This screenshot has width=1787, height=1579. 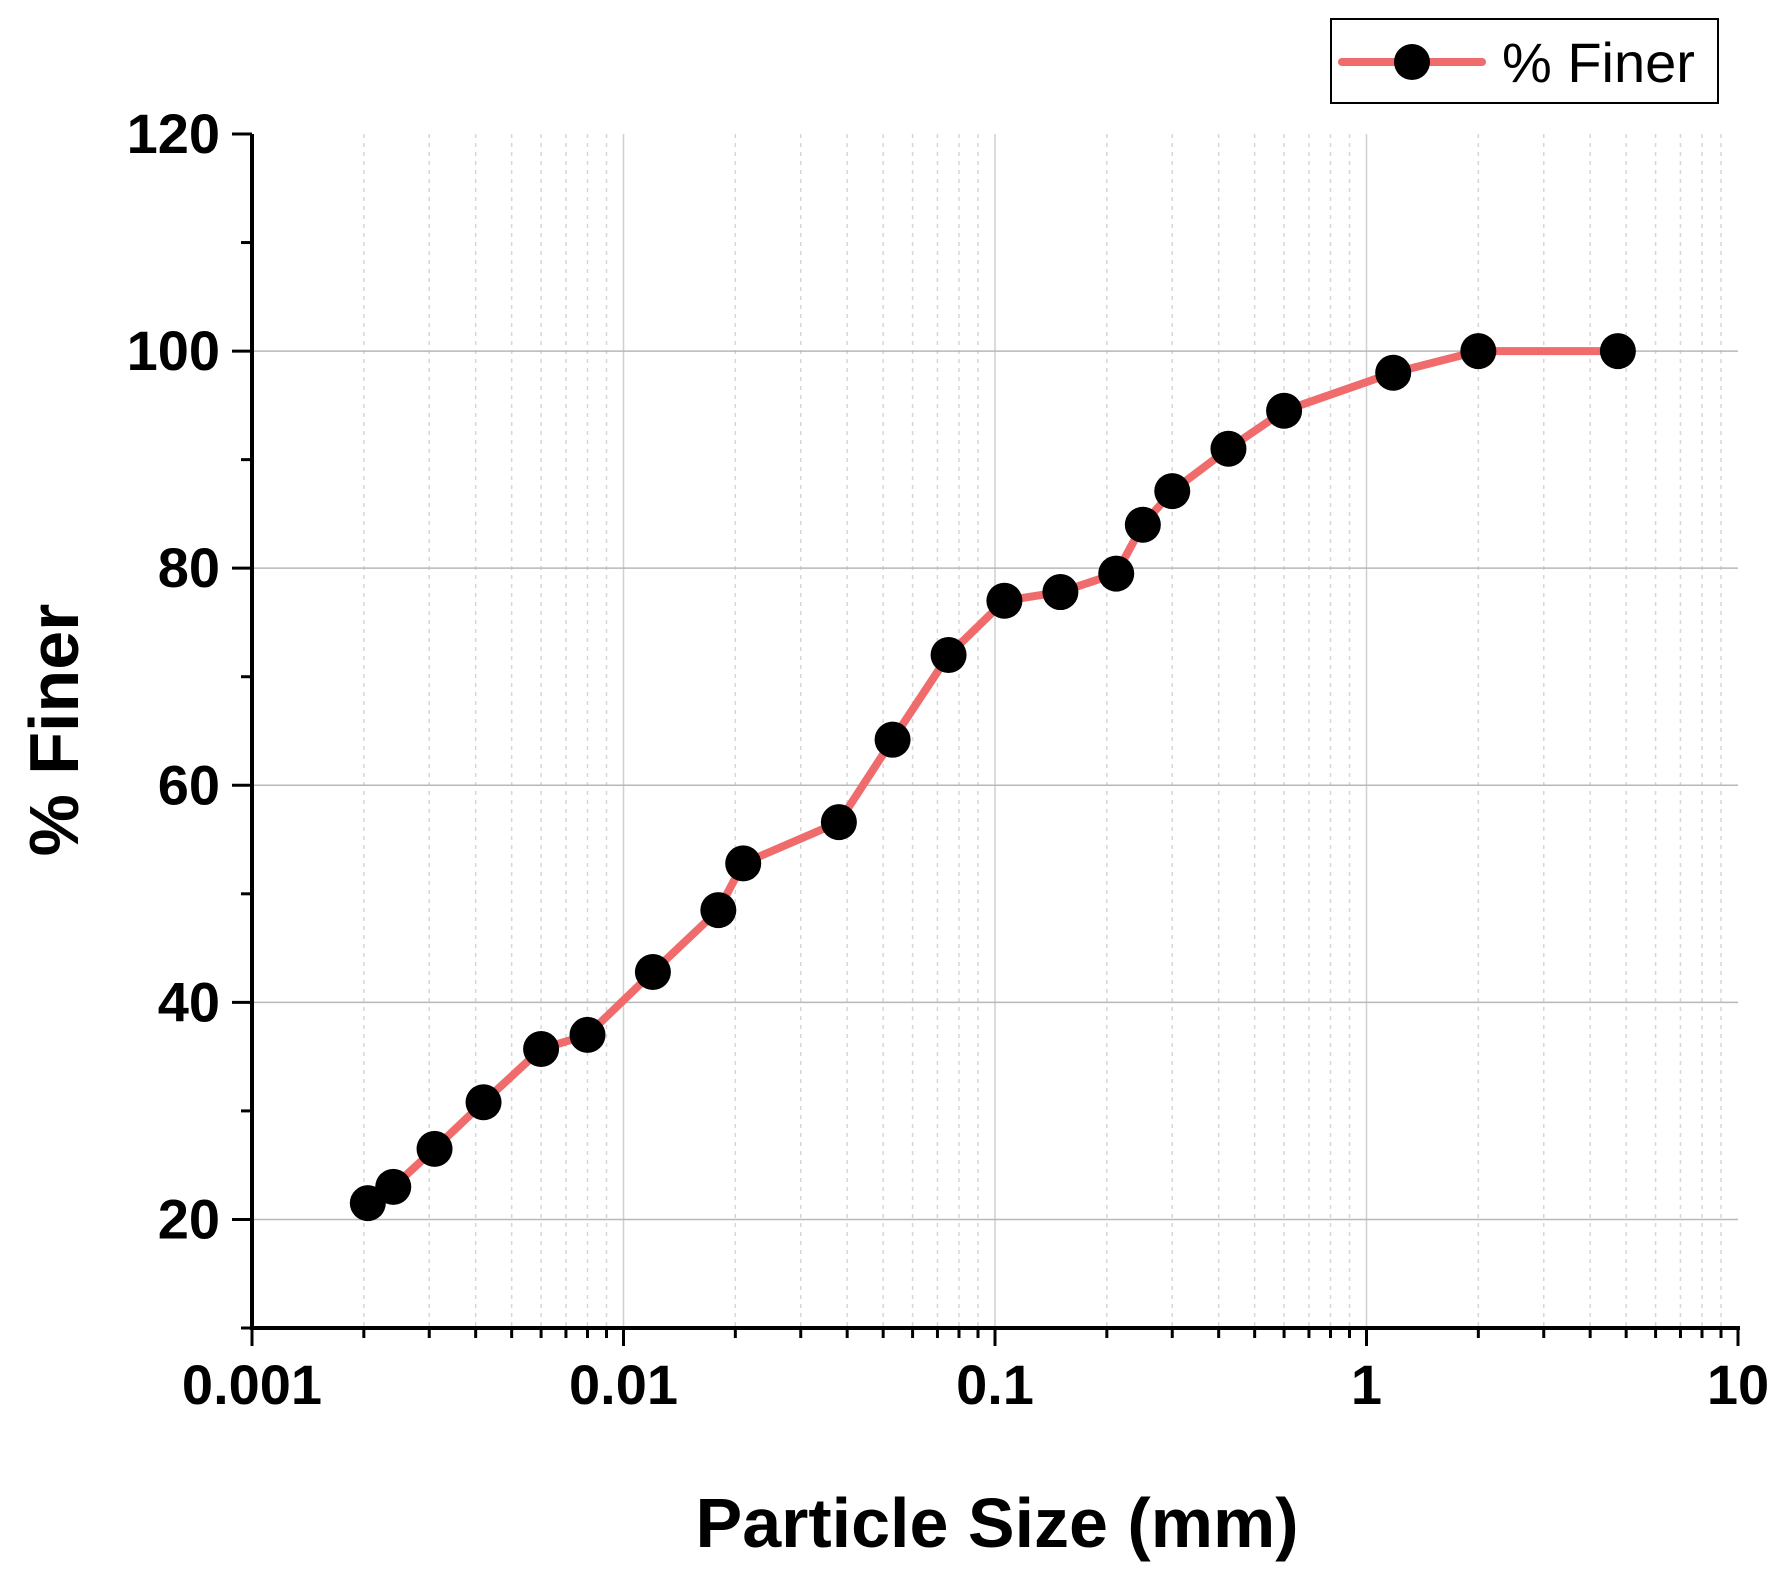 I want to click on x-tick-label: 0.001, so click(x=252, y=1384).